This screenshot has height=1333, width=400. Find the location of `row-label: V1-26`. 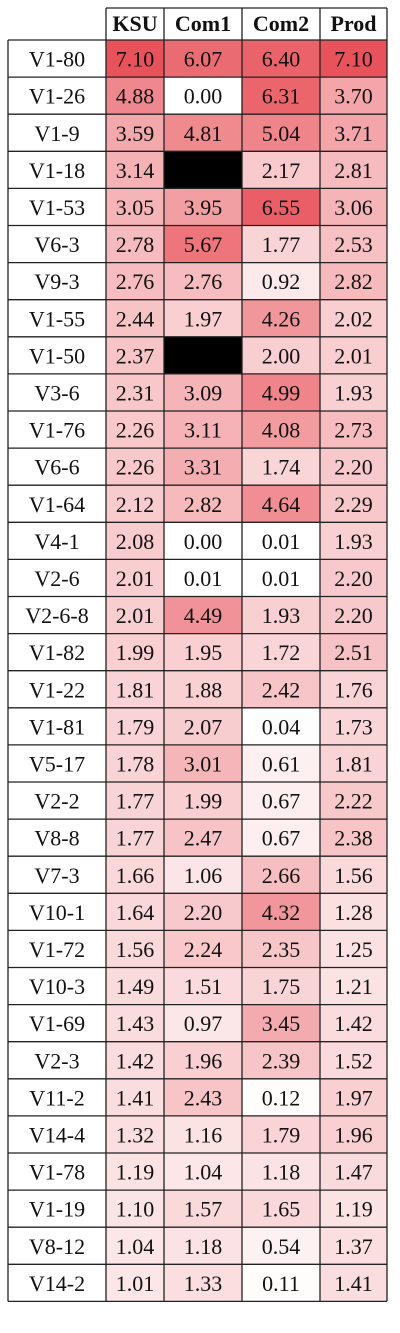

row-label: V1-26 is located at coordinates (57, 96).